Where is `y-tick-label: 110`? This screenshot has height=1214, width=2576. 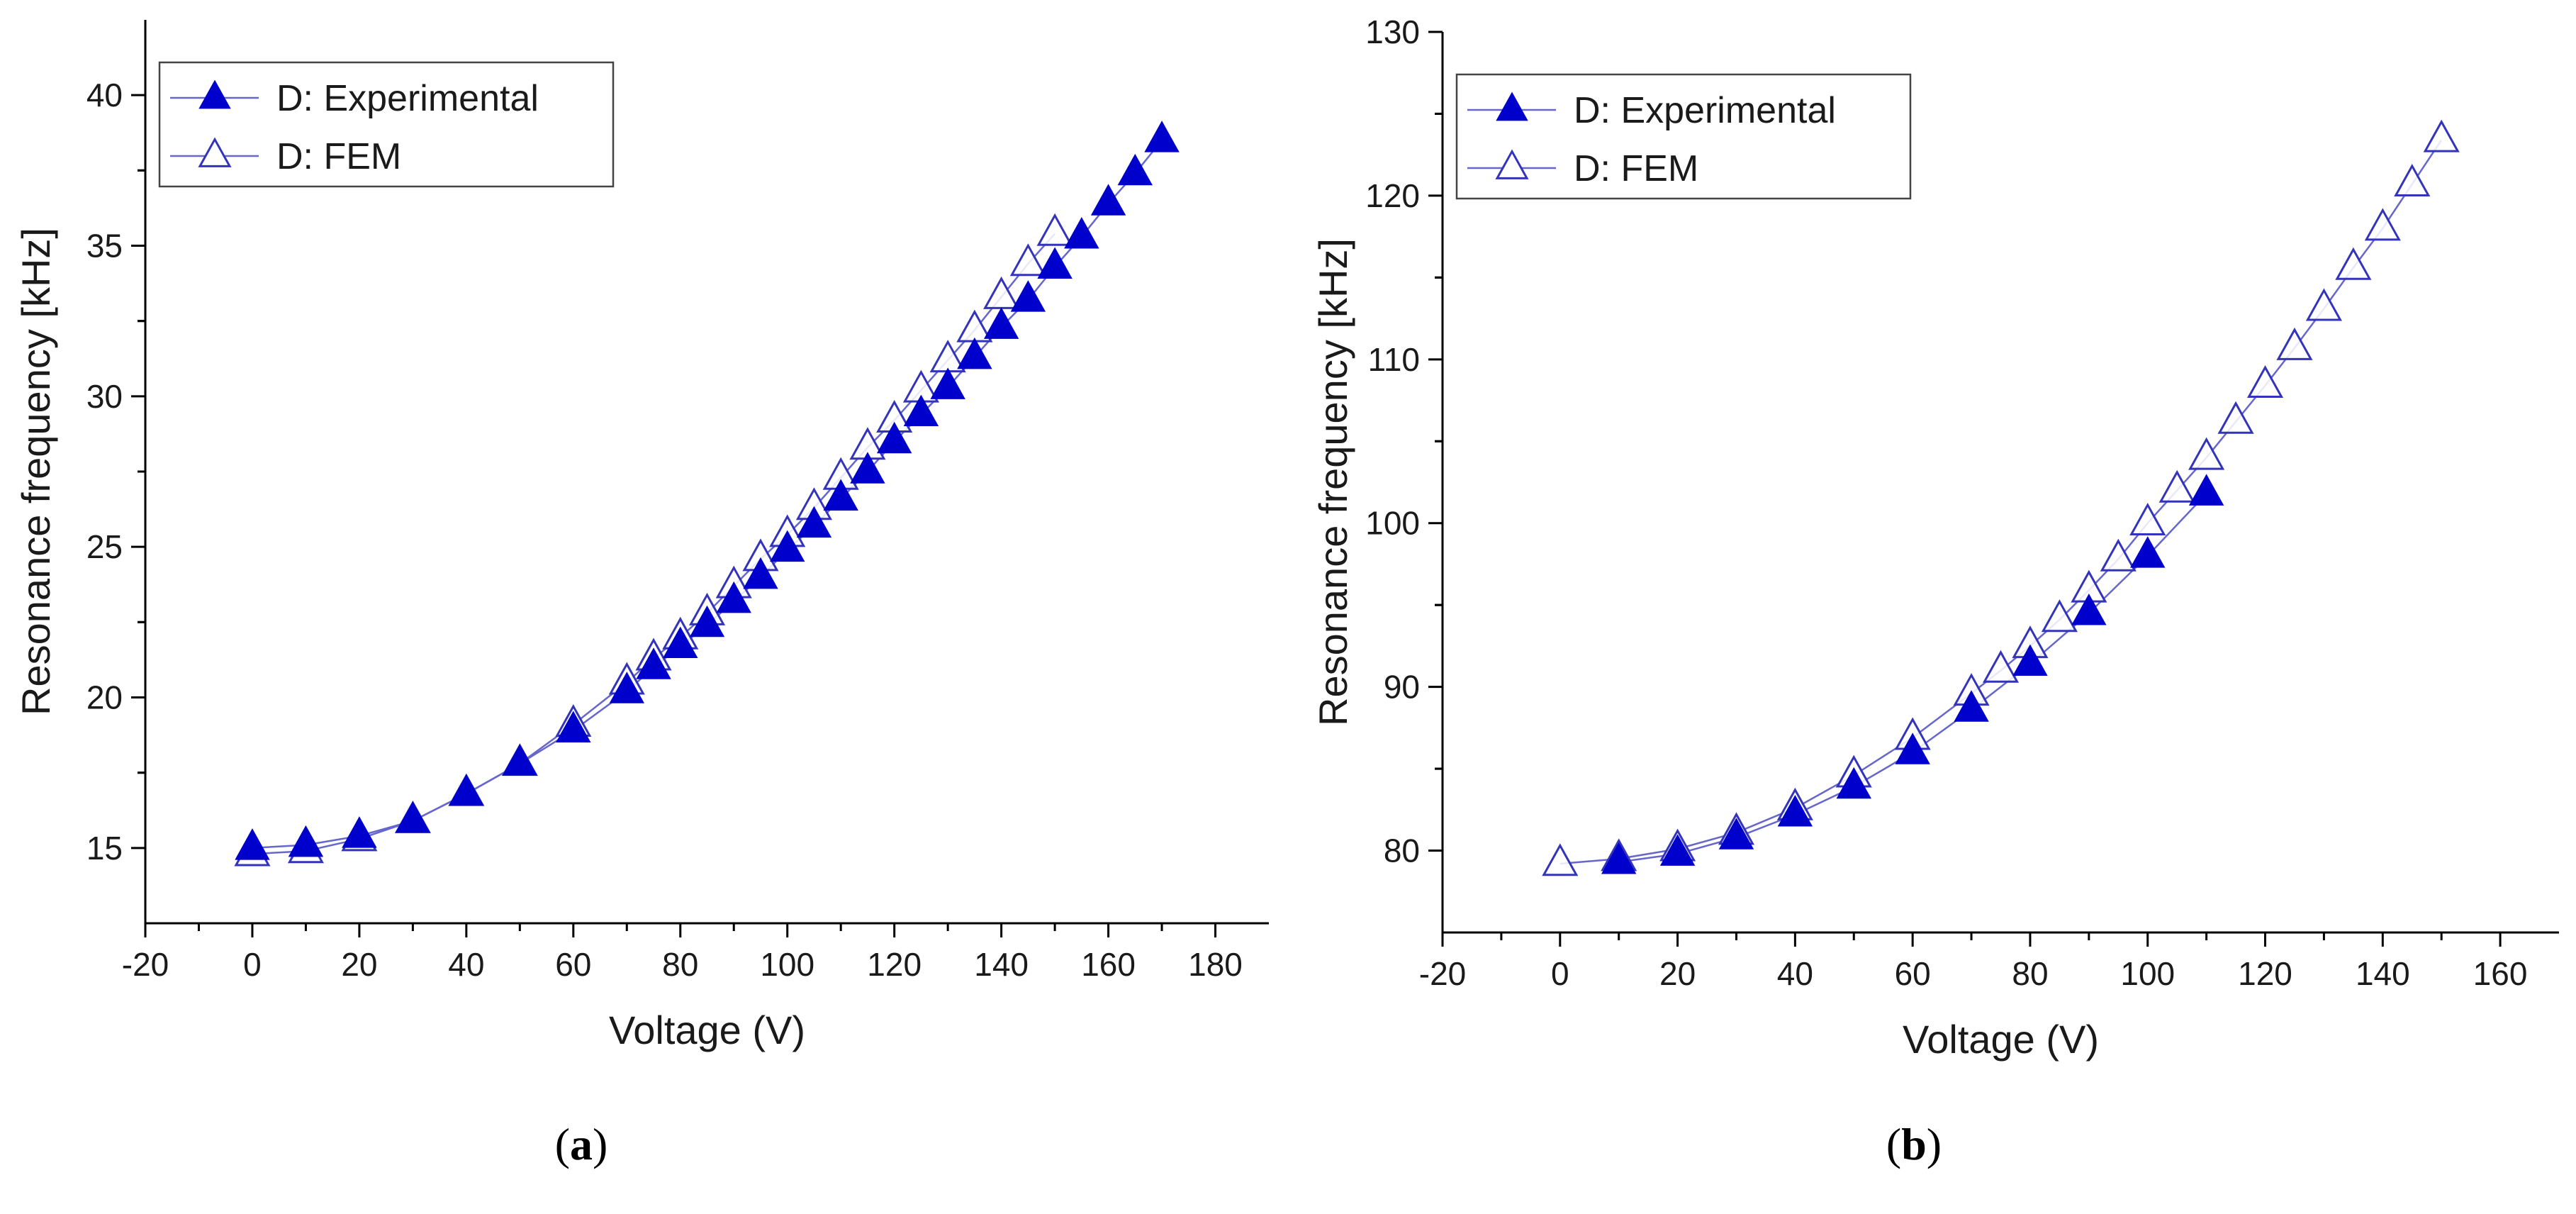 y-tick-label: 110 is located at coordinates (1394, 360).